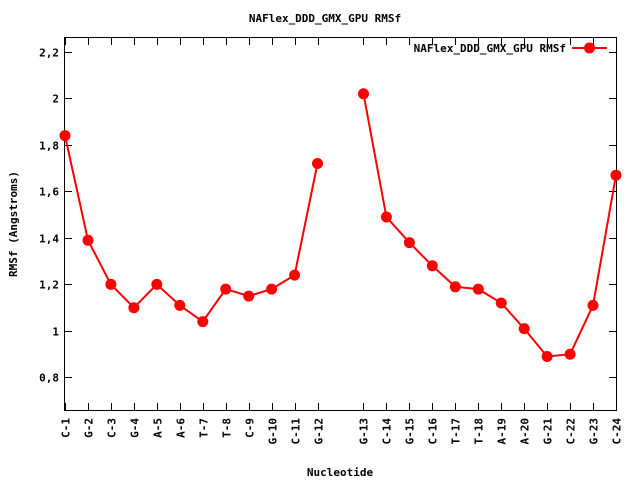  What do you see at coordinates (548, 431) in the screenshot?
I see `x-tick-label: G-21` at bounding box center [548, 431].